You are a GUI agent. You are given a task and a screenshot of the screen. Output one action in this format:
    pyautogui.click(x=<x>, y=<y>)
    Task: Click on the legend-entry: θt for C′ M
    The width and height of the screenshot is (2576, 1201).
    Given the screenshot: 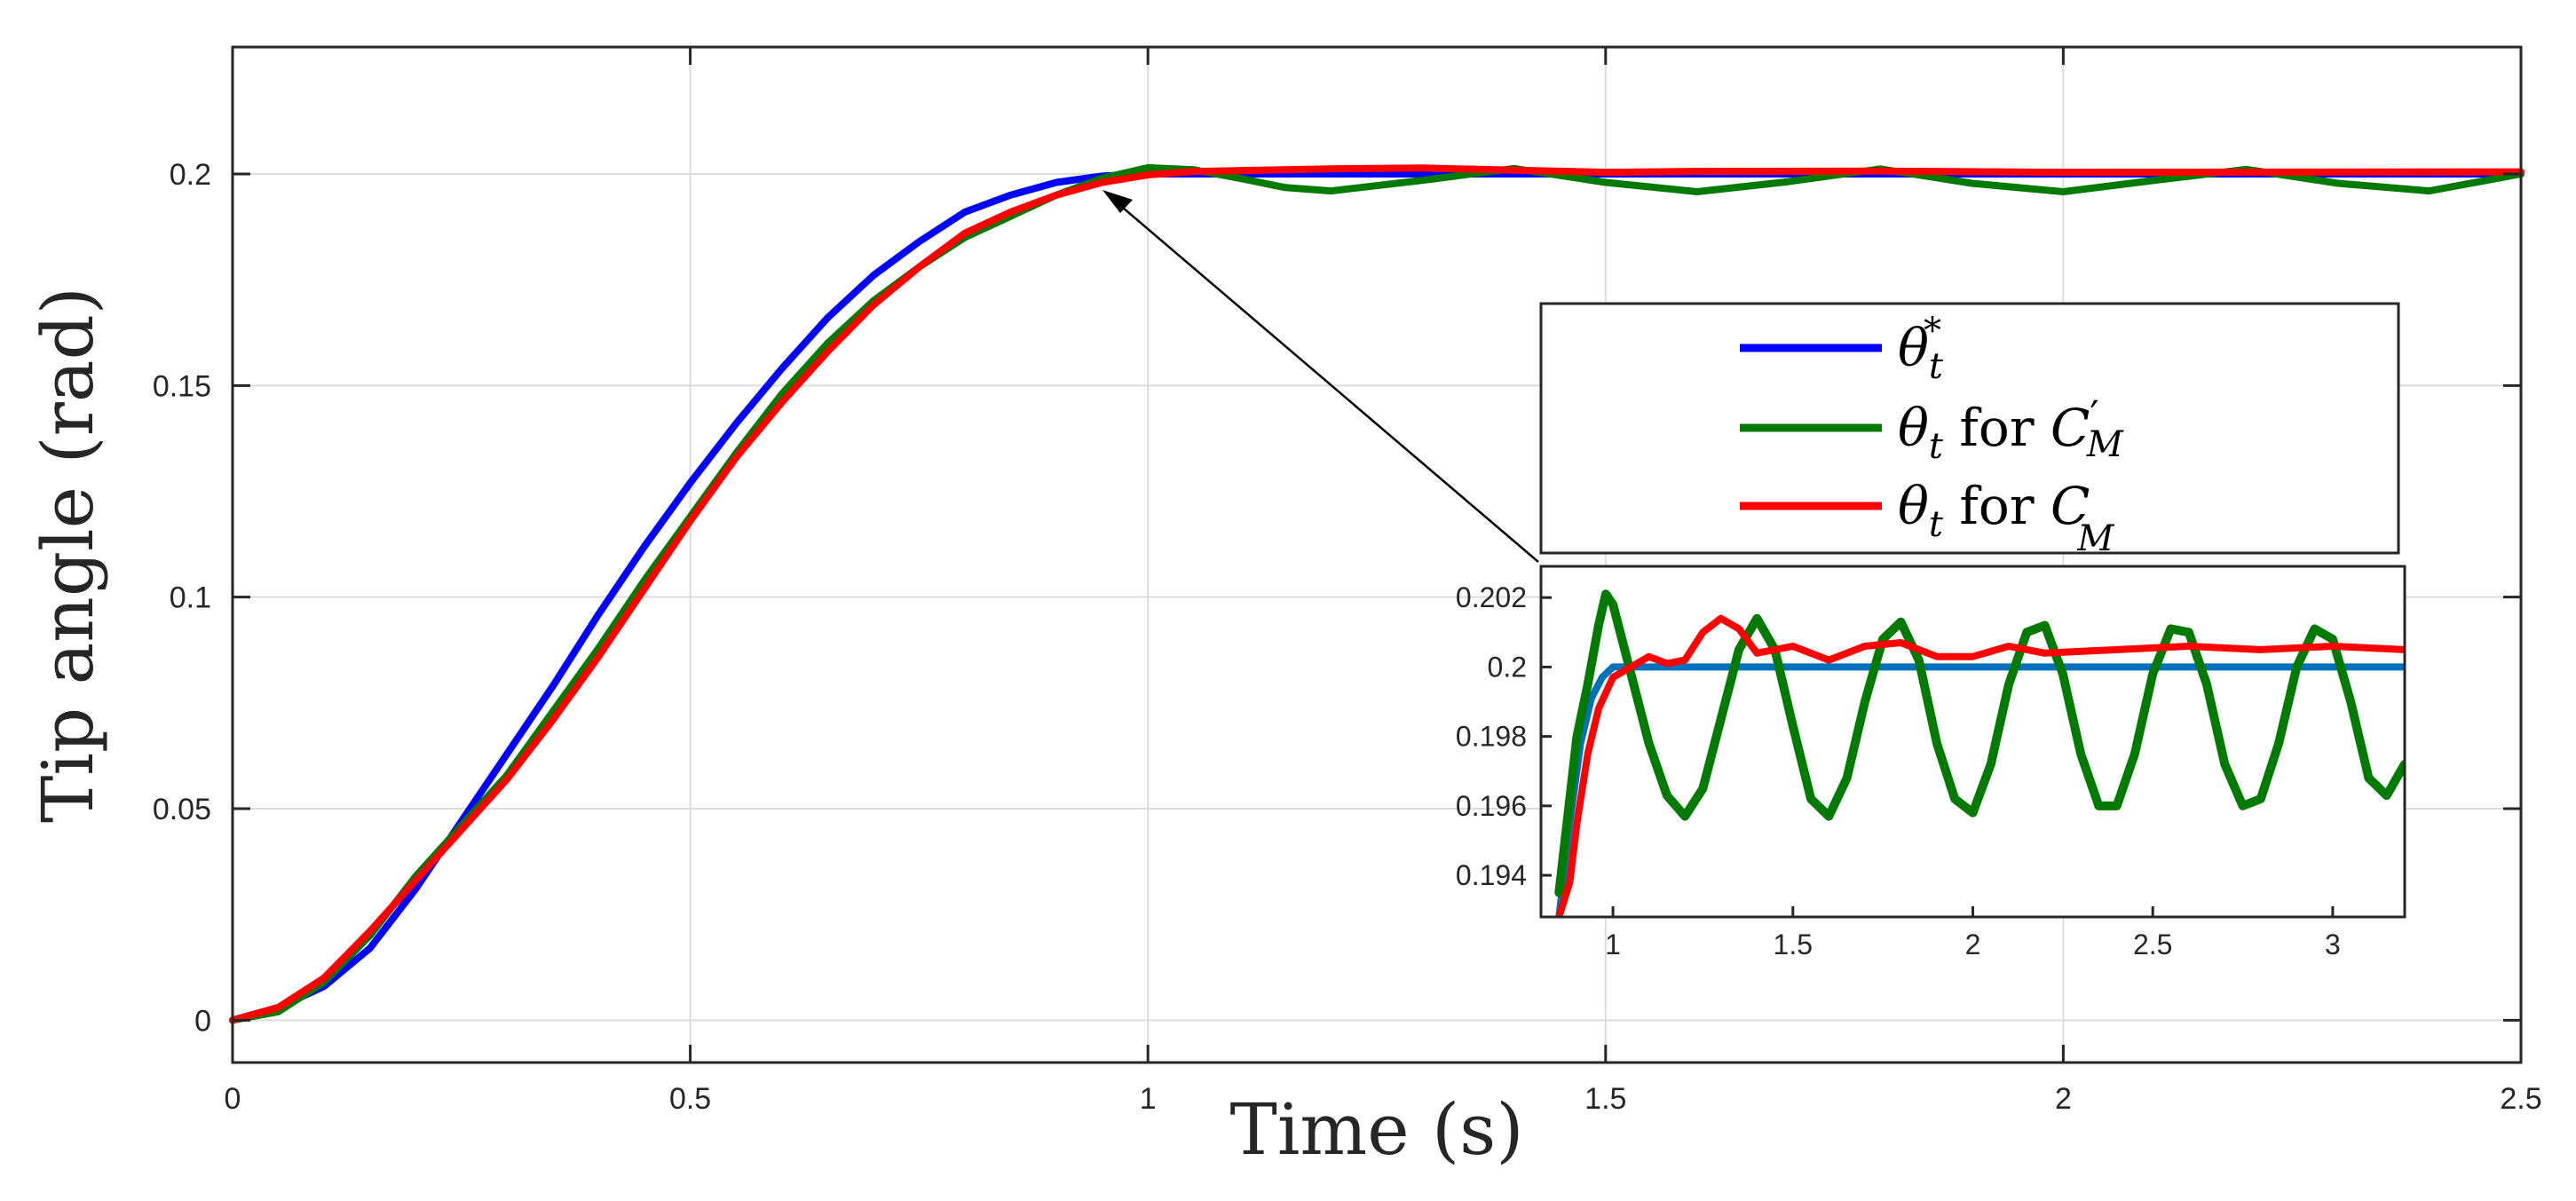 What is the action you would take?
    pyautogui.click(x=2011, y=429)
    